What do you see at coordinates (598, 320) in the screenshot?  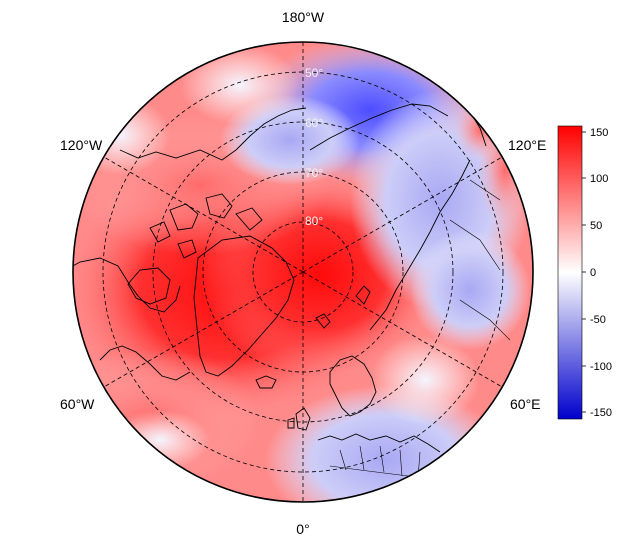 I see `colorbar-tick-neg50: -50` at bounding box center [598, 320].